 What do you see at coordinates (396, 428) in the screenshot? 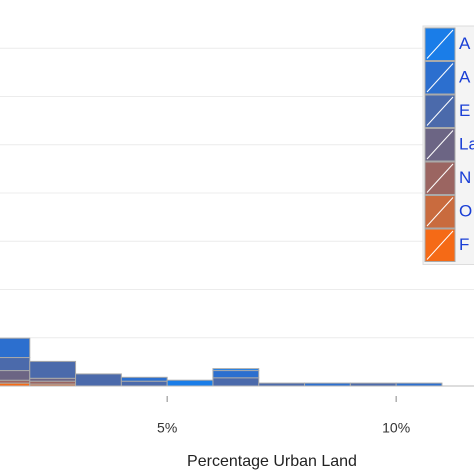
I see `x-tick-label: 10%` at bounding box center [396, 428].